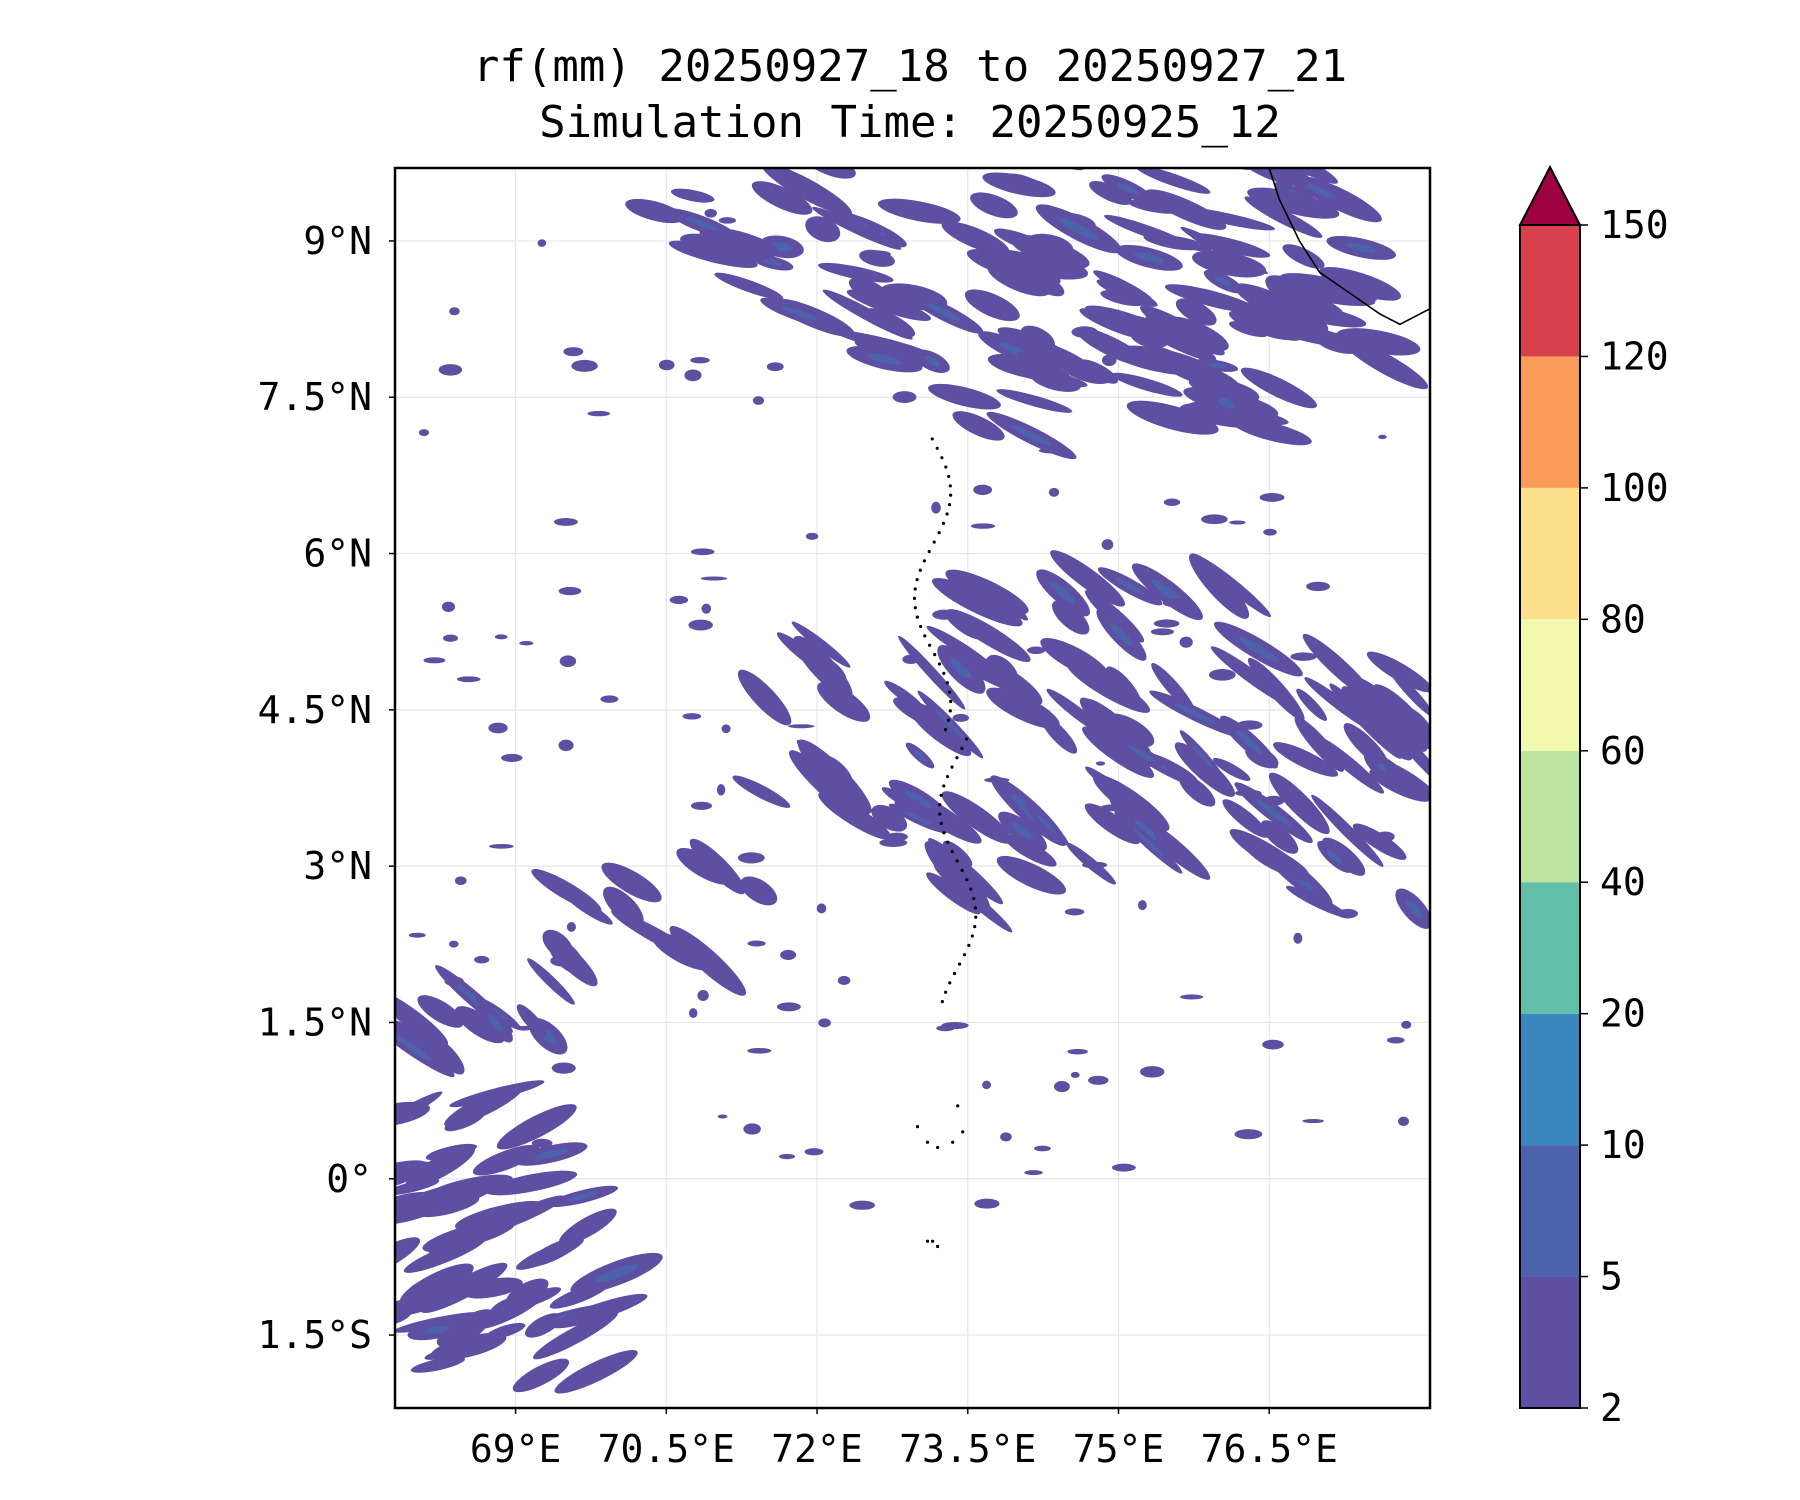 Image resolution: width=1800 pixels, height=1500 pixels. I want to click on lat-tick-label: 6°N, so click(337, 554).